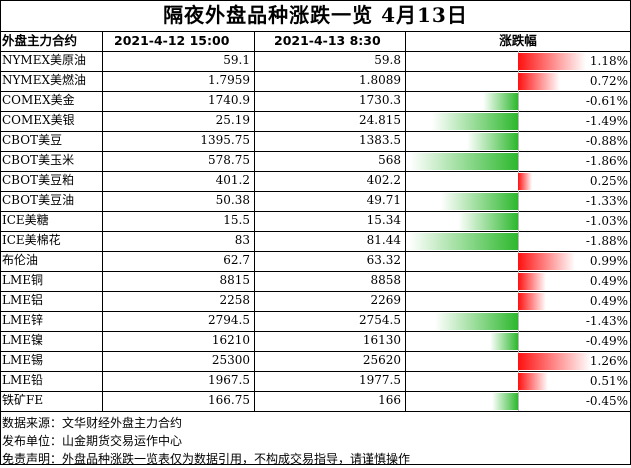  I want to click on prev-price: 2794.5, so click(229, 320).